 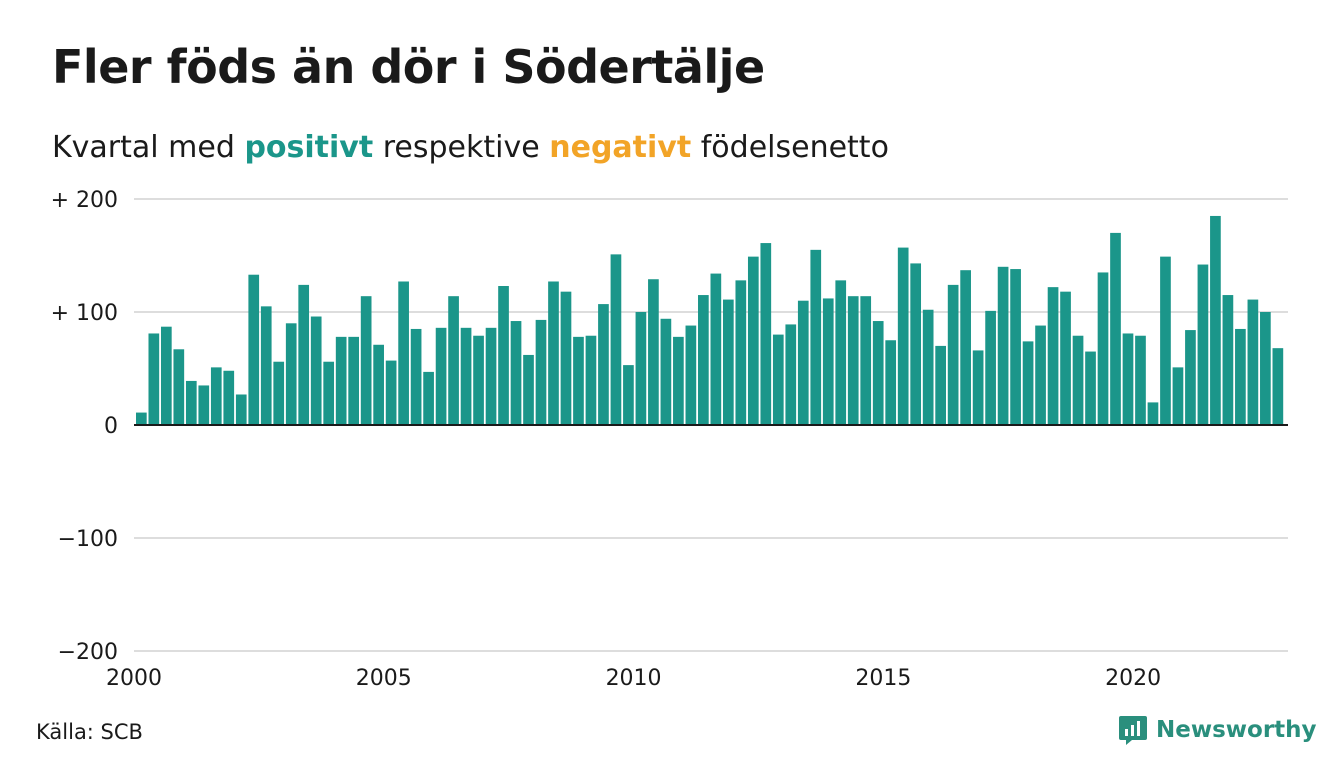 What do you see at coordinates (1217, 730) in the screenshot?
I see `brand-logo: Newsworthy` at bounding box center [1217, 730].